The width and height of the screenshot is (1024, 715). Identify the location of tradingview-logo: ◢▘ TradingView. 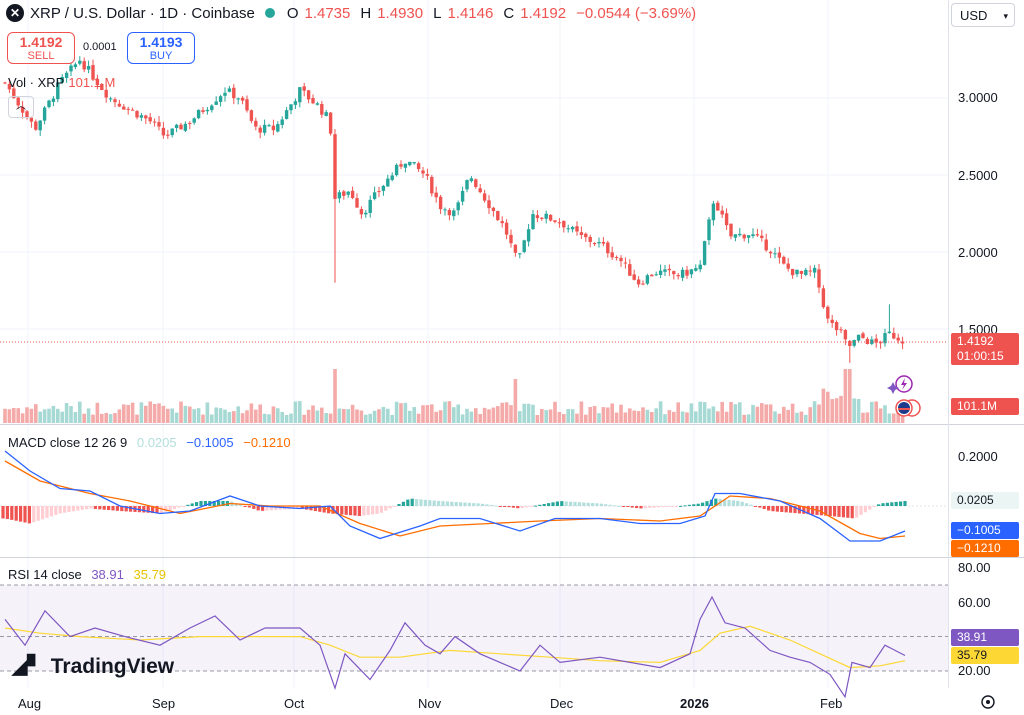
(93, 666).